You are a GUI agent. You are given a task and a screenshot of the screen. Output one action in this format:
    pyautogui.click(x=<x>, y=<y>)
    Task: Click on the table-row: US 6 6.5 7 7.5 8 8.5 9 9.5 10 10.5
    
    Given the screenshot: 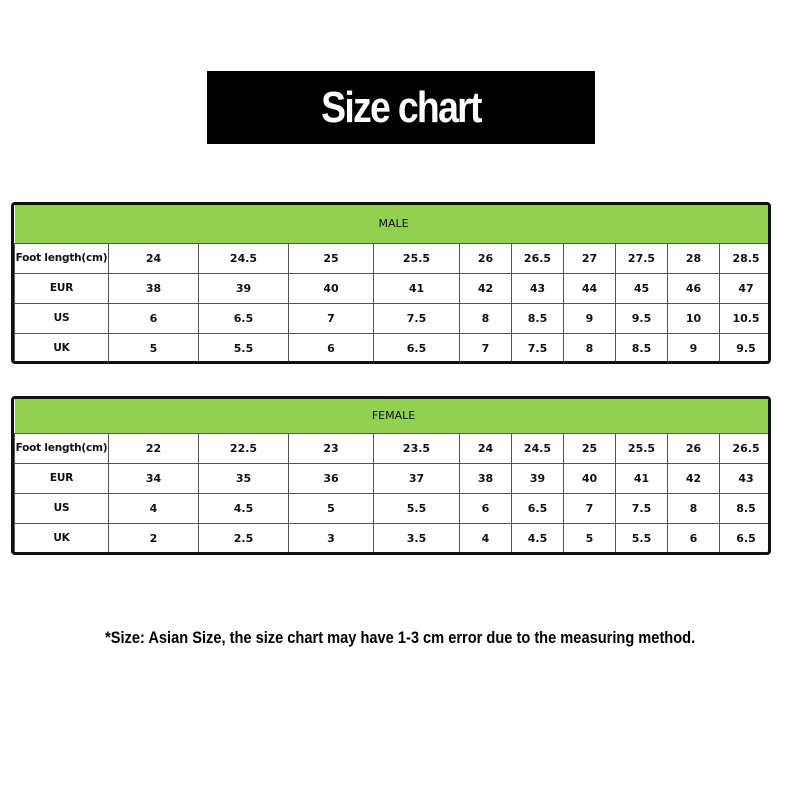 What is the action you would take?
    pyautogui.click(x=391, y=318)
    